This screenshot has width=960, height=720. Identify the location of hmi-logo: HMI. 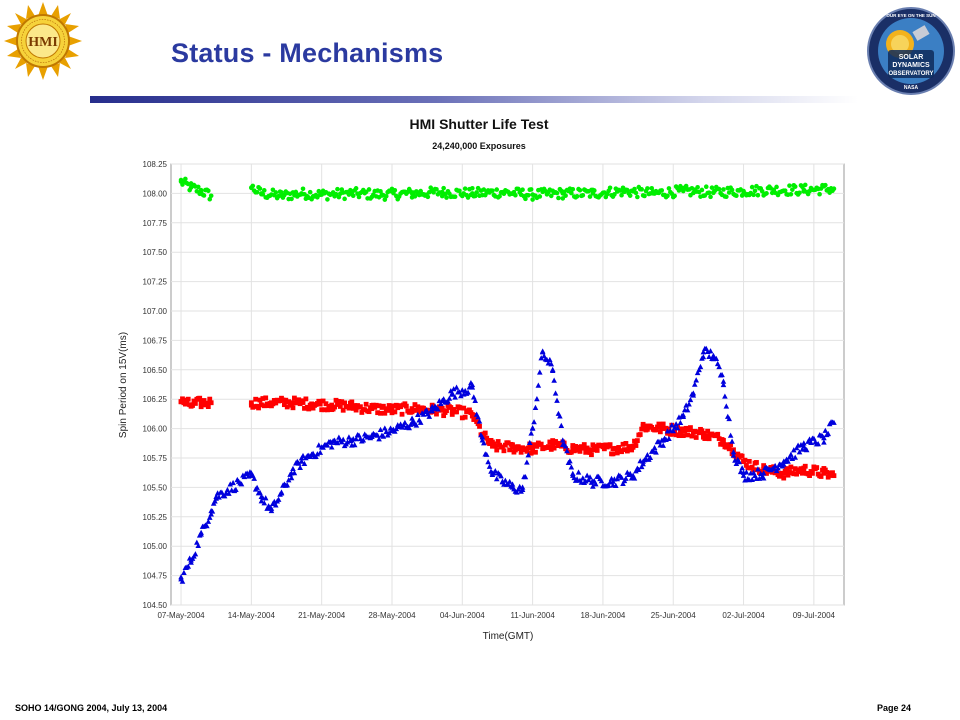
(43, 41).